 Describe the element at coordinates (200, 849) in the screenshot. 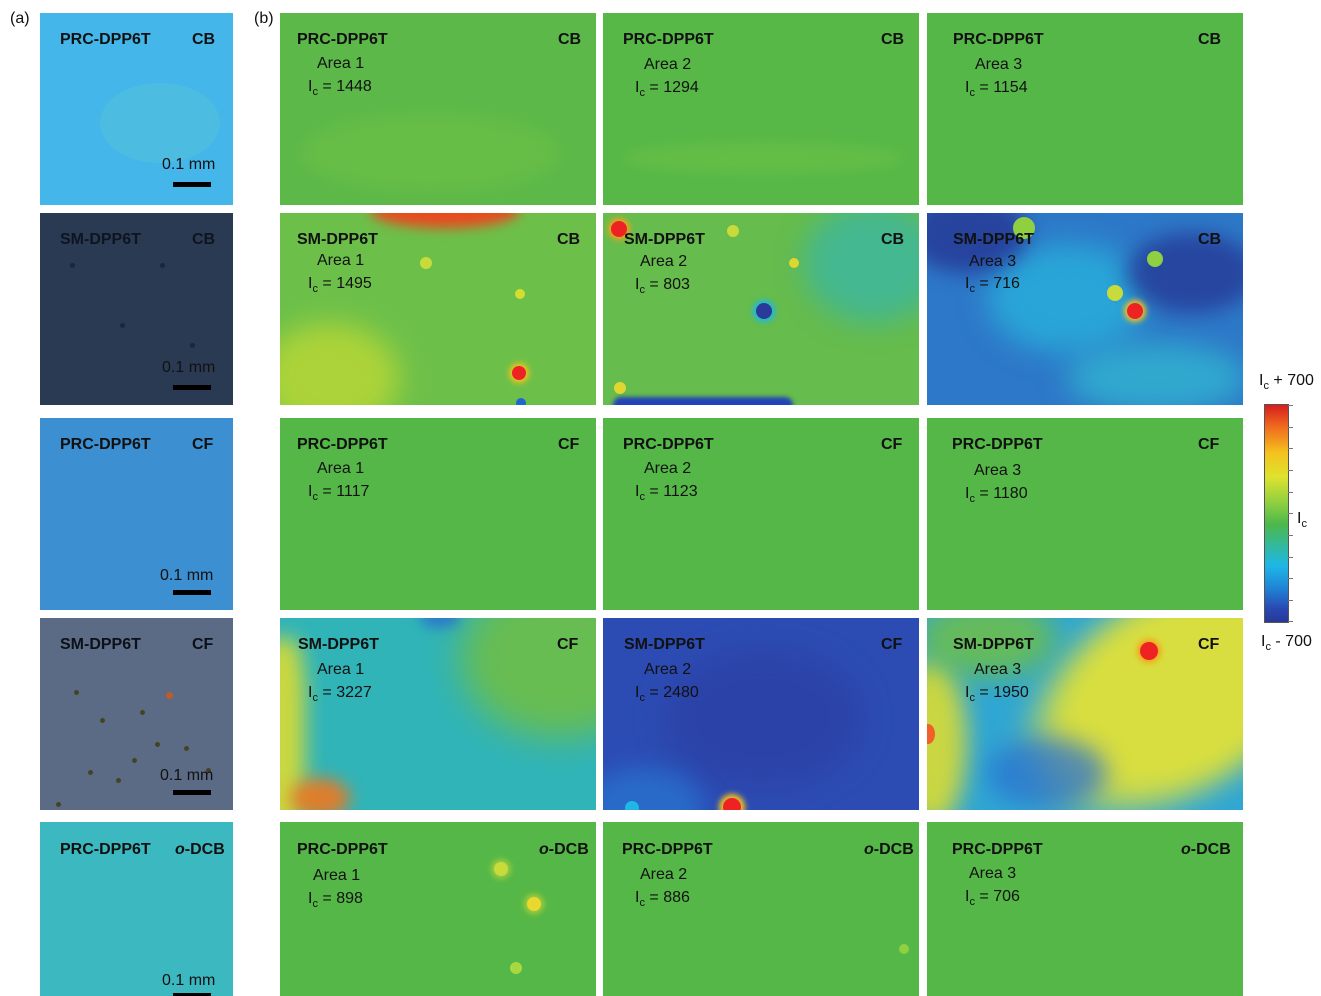

I see `micro-solvent-label: o-DCB` at that location.